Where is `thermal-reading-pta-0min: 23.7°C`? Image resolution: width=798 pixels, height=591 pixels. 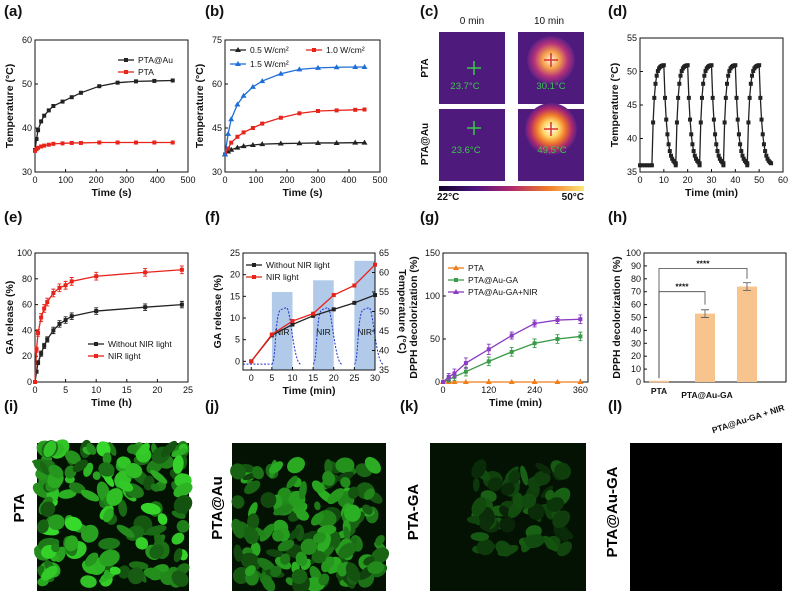 thermal-reading-pta-0min: 23.7°C is located at coordinates (464, 86).